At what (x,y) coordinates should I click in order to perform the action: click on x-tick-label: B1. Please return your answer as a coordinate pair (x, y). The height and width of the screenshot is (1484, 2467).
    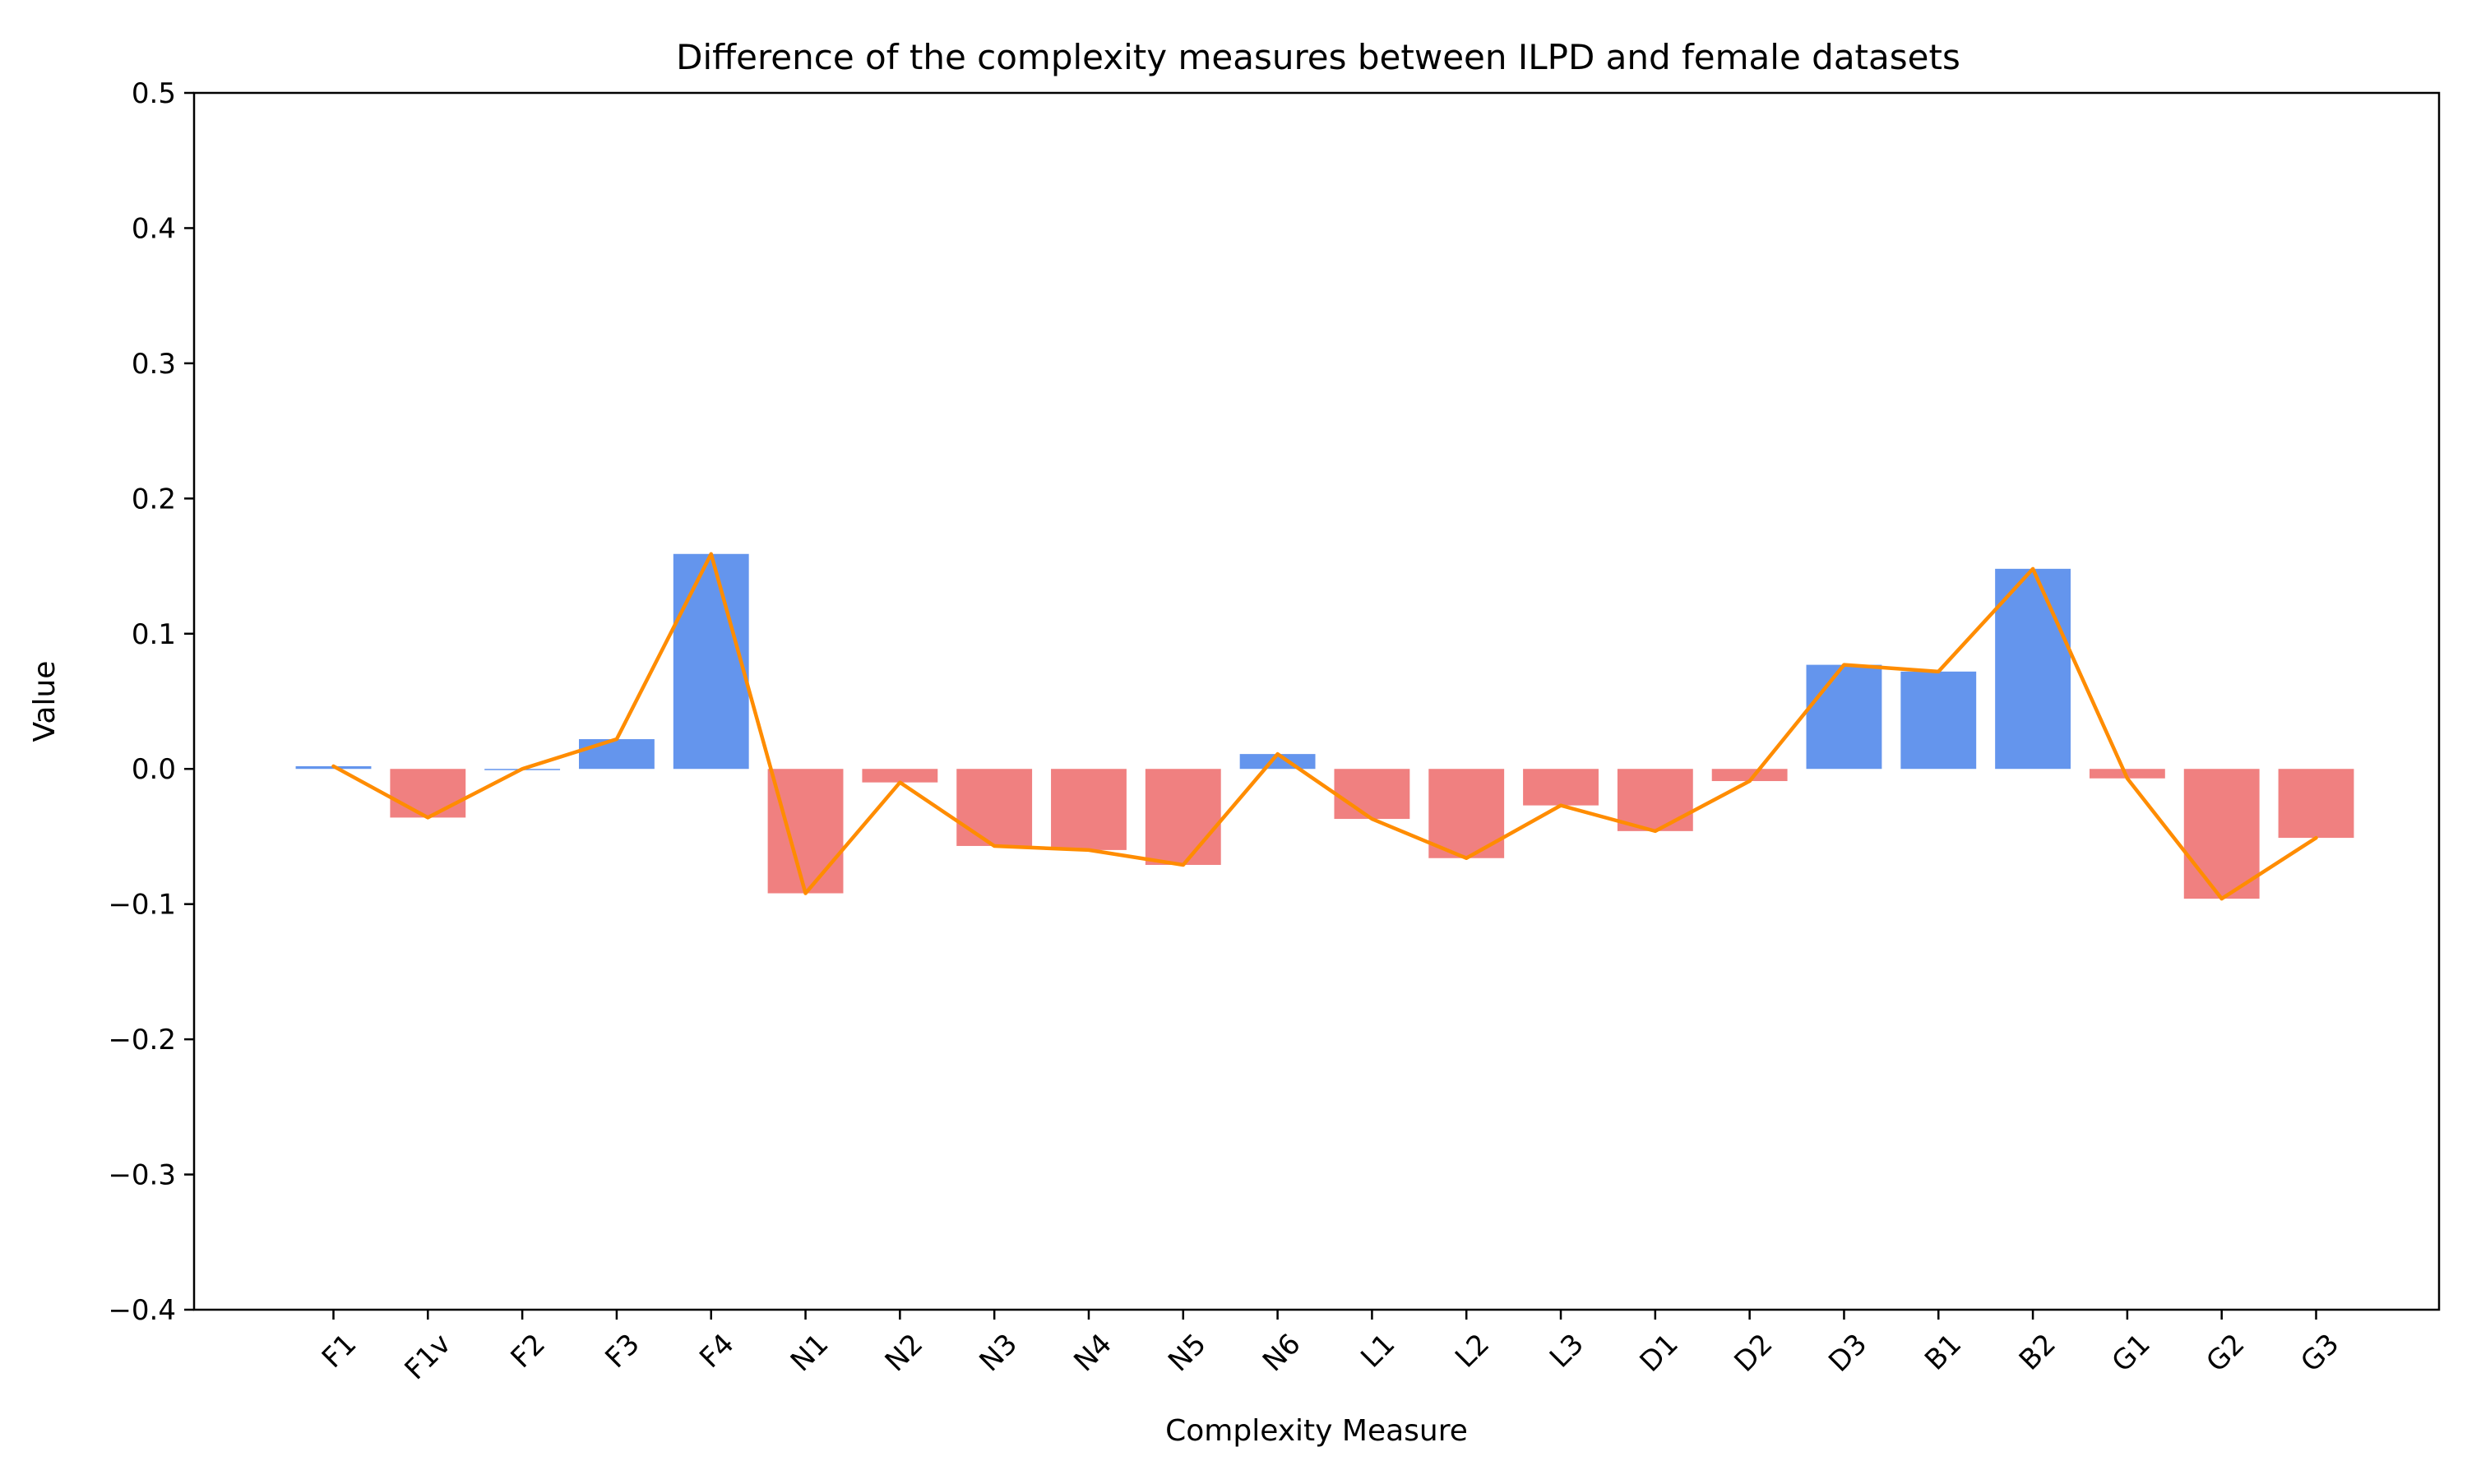
    Looking at the image, I should click on (1943, 1352).